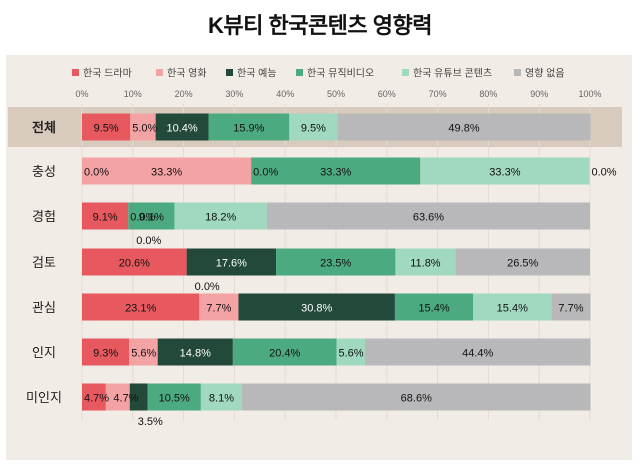 Image resolution: width=640 pixels, height=466 pixels. I want to click on x-tick-label: 30%, so click(234, 94).